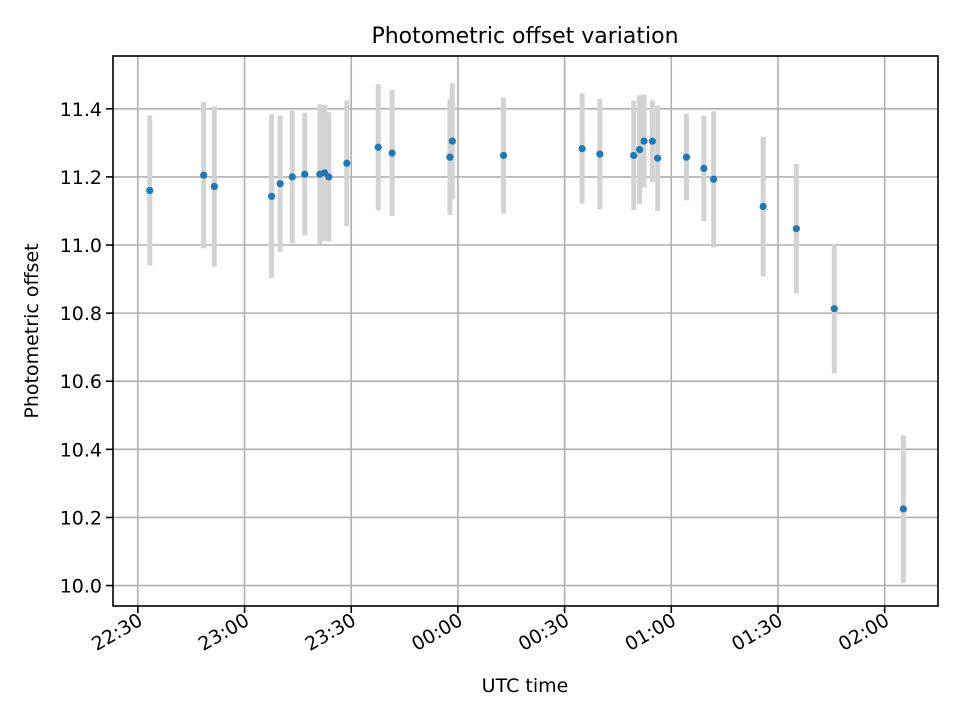  I want to click on x-tick-label: 00:00, so click(437, 632).